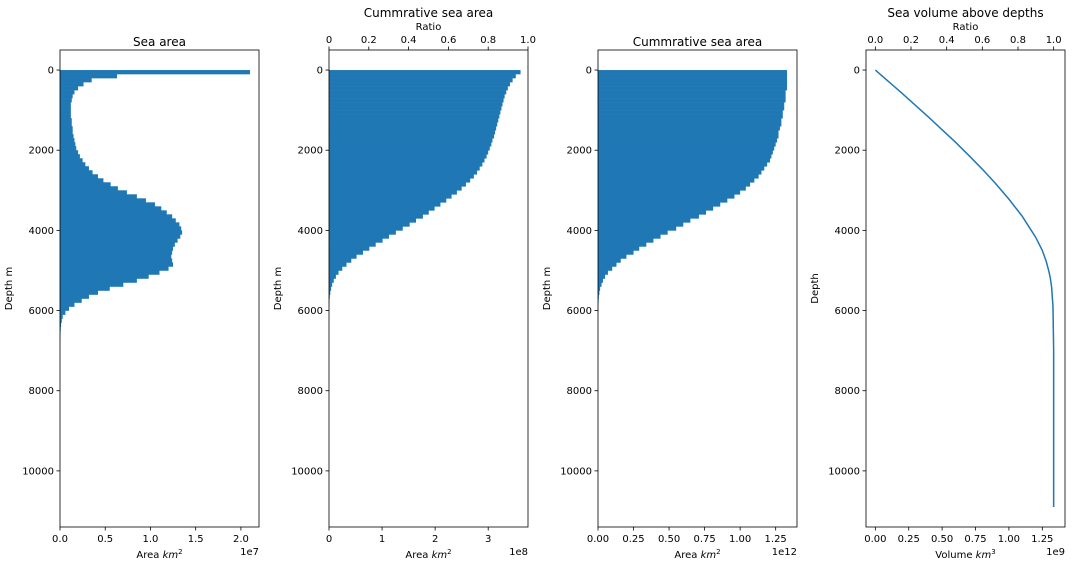  What do you see at coordinates (633, 539) in the screenshot?
I see `x-tick-label: 0.25` at bounding box center [633, 539].